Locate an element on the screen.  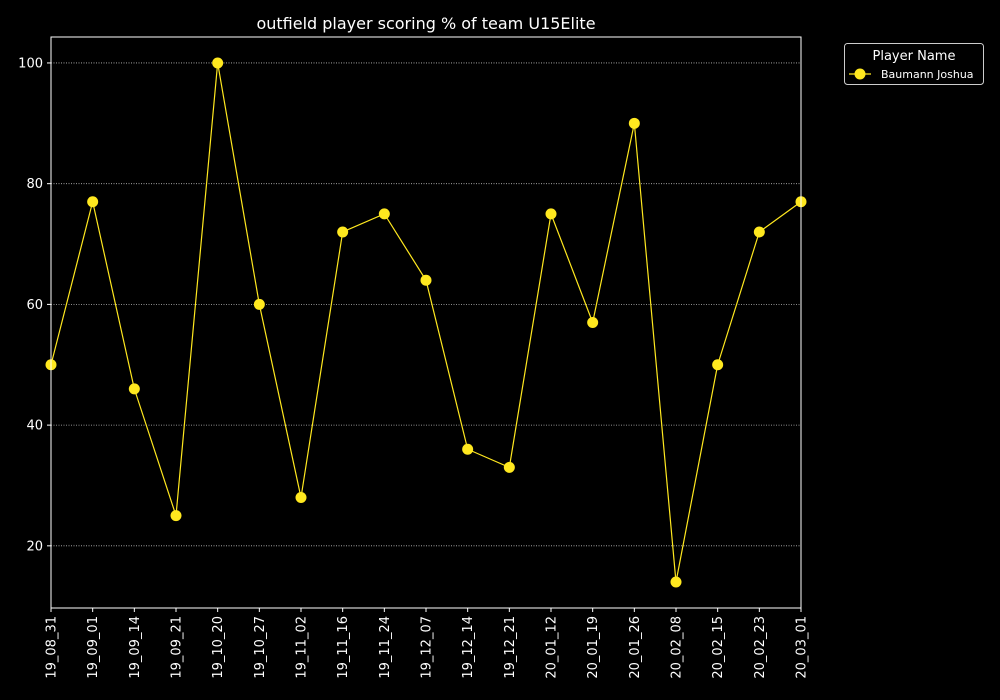
legend: Player Name Baumann Joshua is located at coordinates (914, 64).